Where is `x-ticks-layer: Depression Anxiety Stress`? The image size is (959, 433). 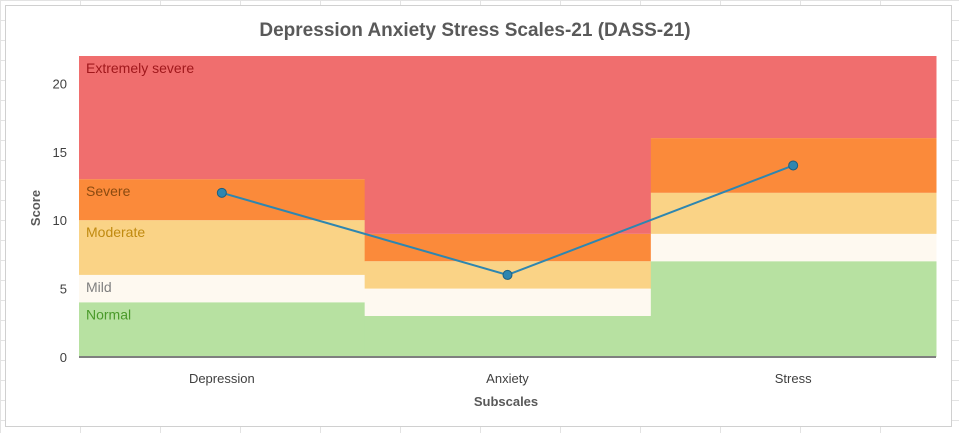 x-ticks-layer: Depression Anxiety Stress is located at coordinates (500, 378).